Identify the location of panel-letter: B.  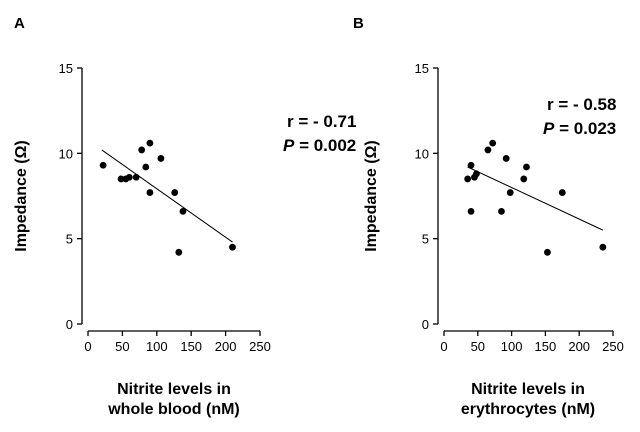
(358, 23).